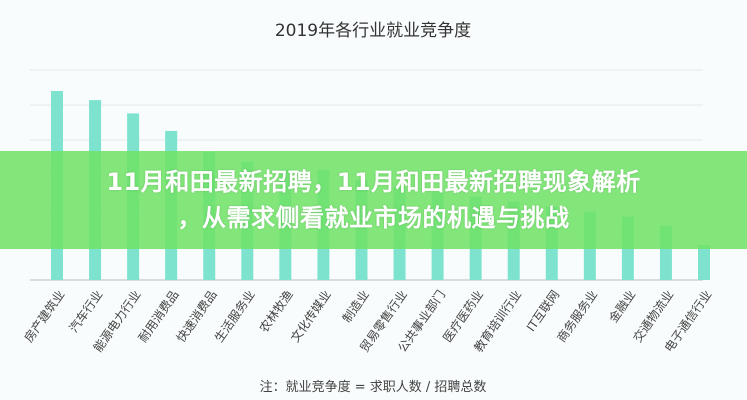 This screenshot has width=747, height=400. Describe the element at coordinates (621, 306) in the screenshot. I see `category-label: 金融业` at that location.